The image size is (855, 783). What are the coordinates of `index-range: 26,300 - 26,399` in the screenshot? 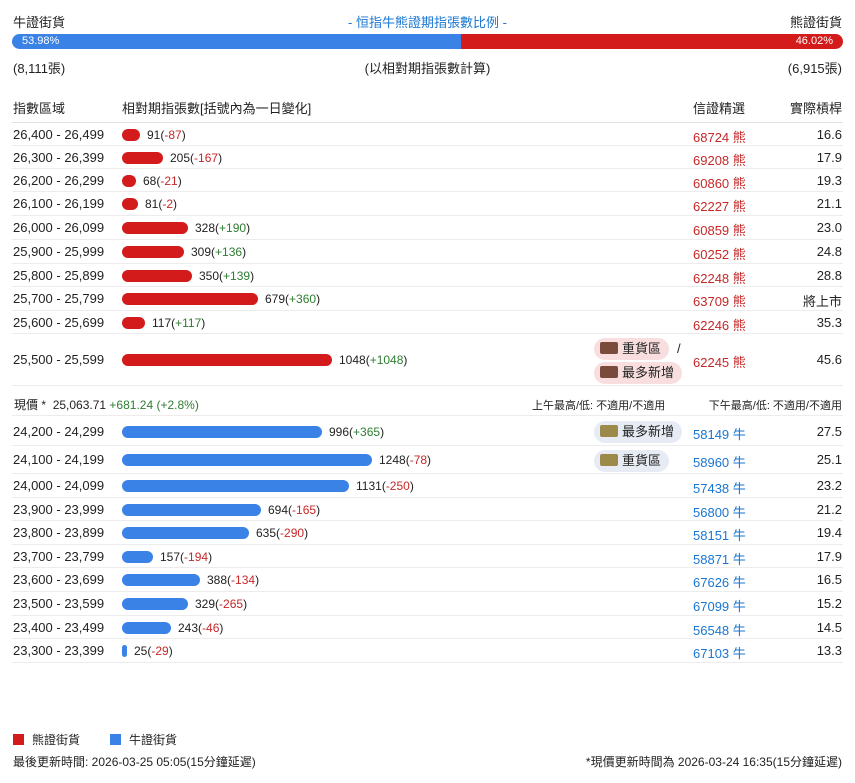 It's located at (59, 157).